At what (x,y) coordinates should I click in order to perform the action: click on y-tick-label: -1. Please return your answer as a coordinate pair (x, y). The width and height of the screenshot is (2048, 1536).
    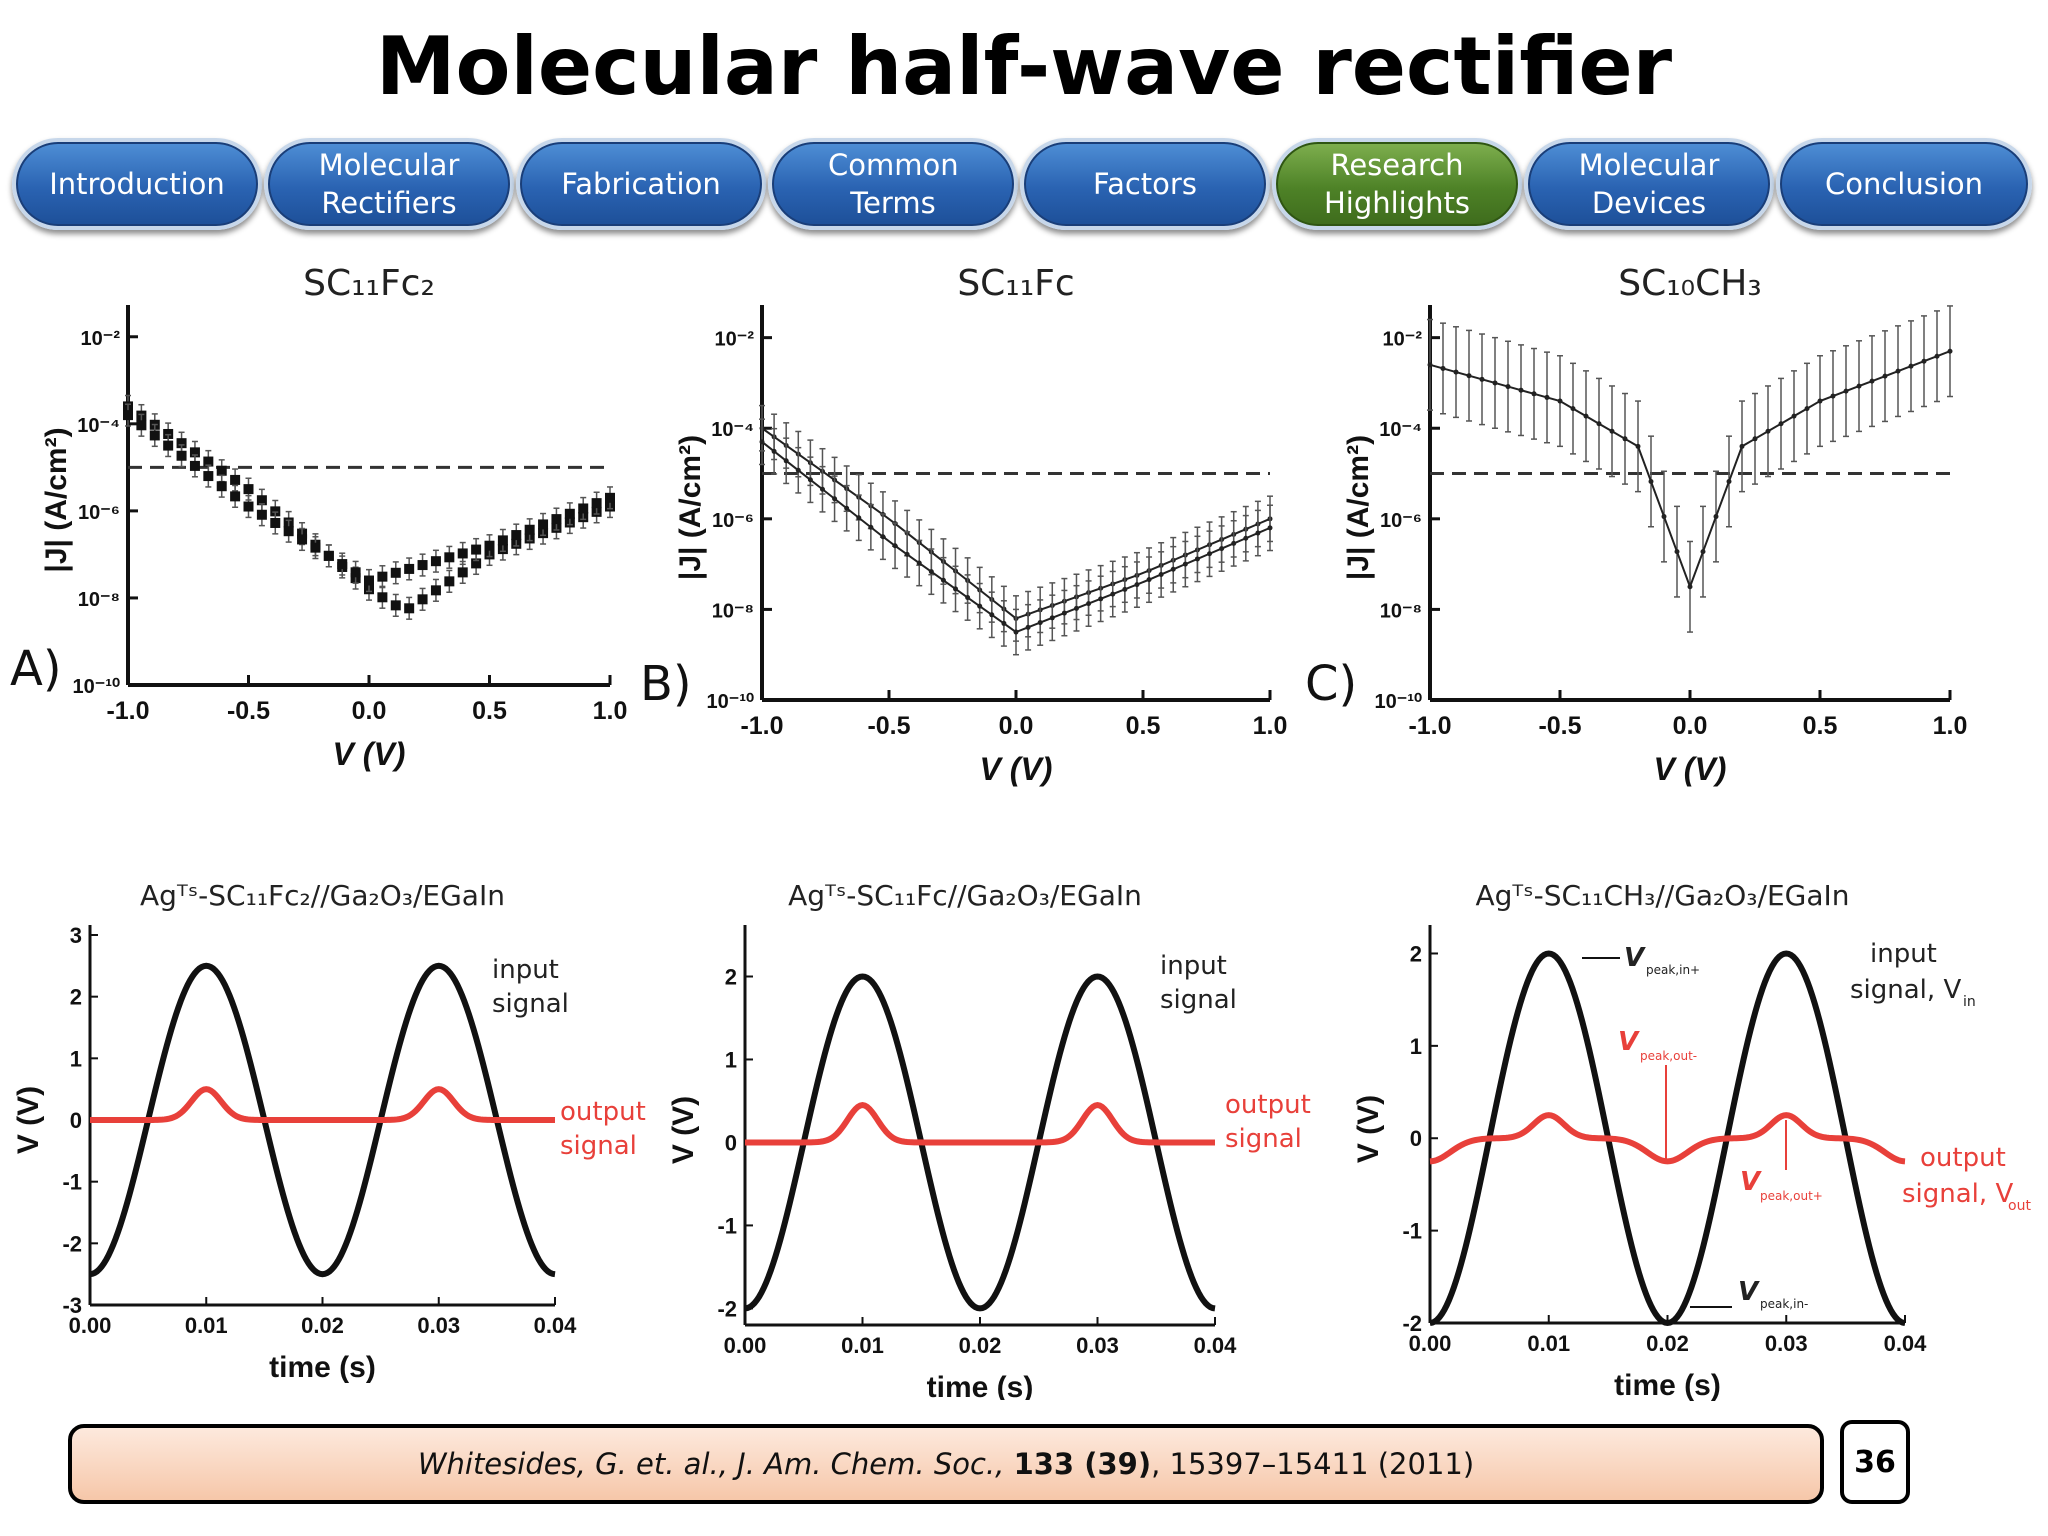
    Looking at the image, I should click on (1412, 1231).